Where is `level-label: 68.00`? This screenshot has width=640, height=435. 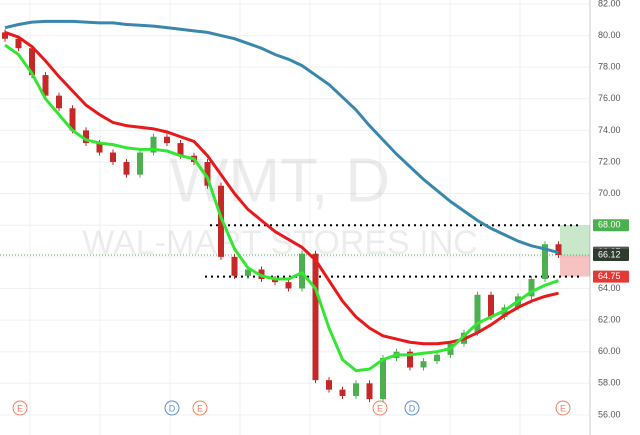 level-label: 68.00 is located at coordinates (609, 225).